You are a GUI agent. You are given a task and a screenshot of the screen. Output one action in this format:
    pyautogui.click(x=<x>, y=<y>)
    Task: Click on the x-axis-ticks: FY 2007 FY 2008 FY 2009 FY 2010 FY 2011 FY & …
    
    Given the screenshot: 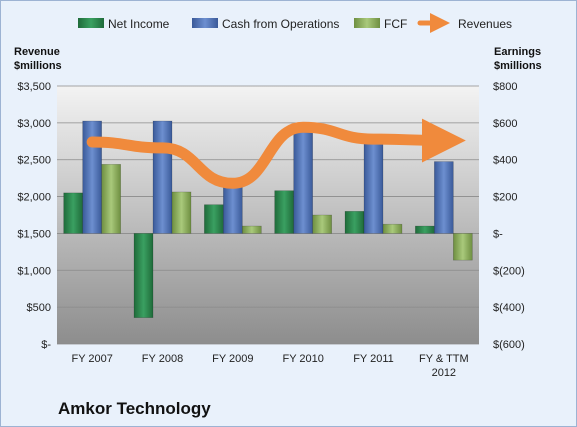 What is the action you would take?
    pyautogui.click(x=269, y=366)
    